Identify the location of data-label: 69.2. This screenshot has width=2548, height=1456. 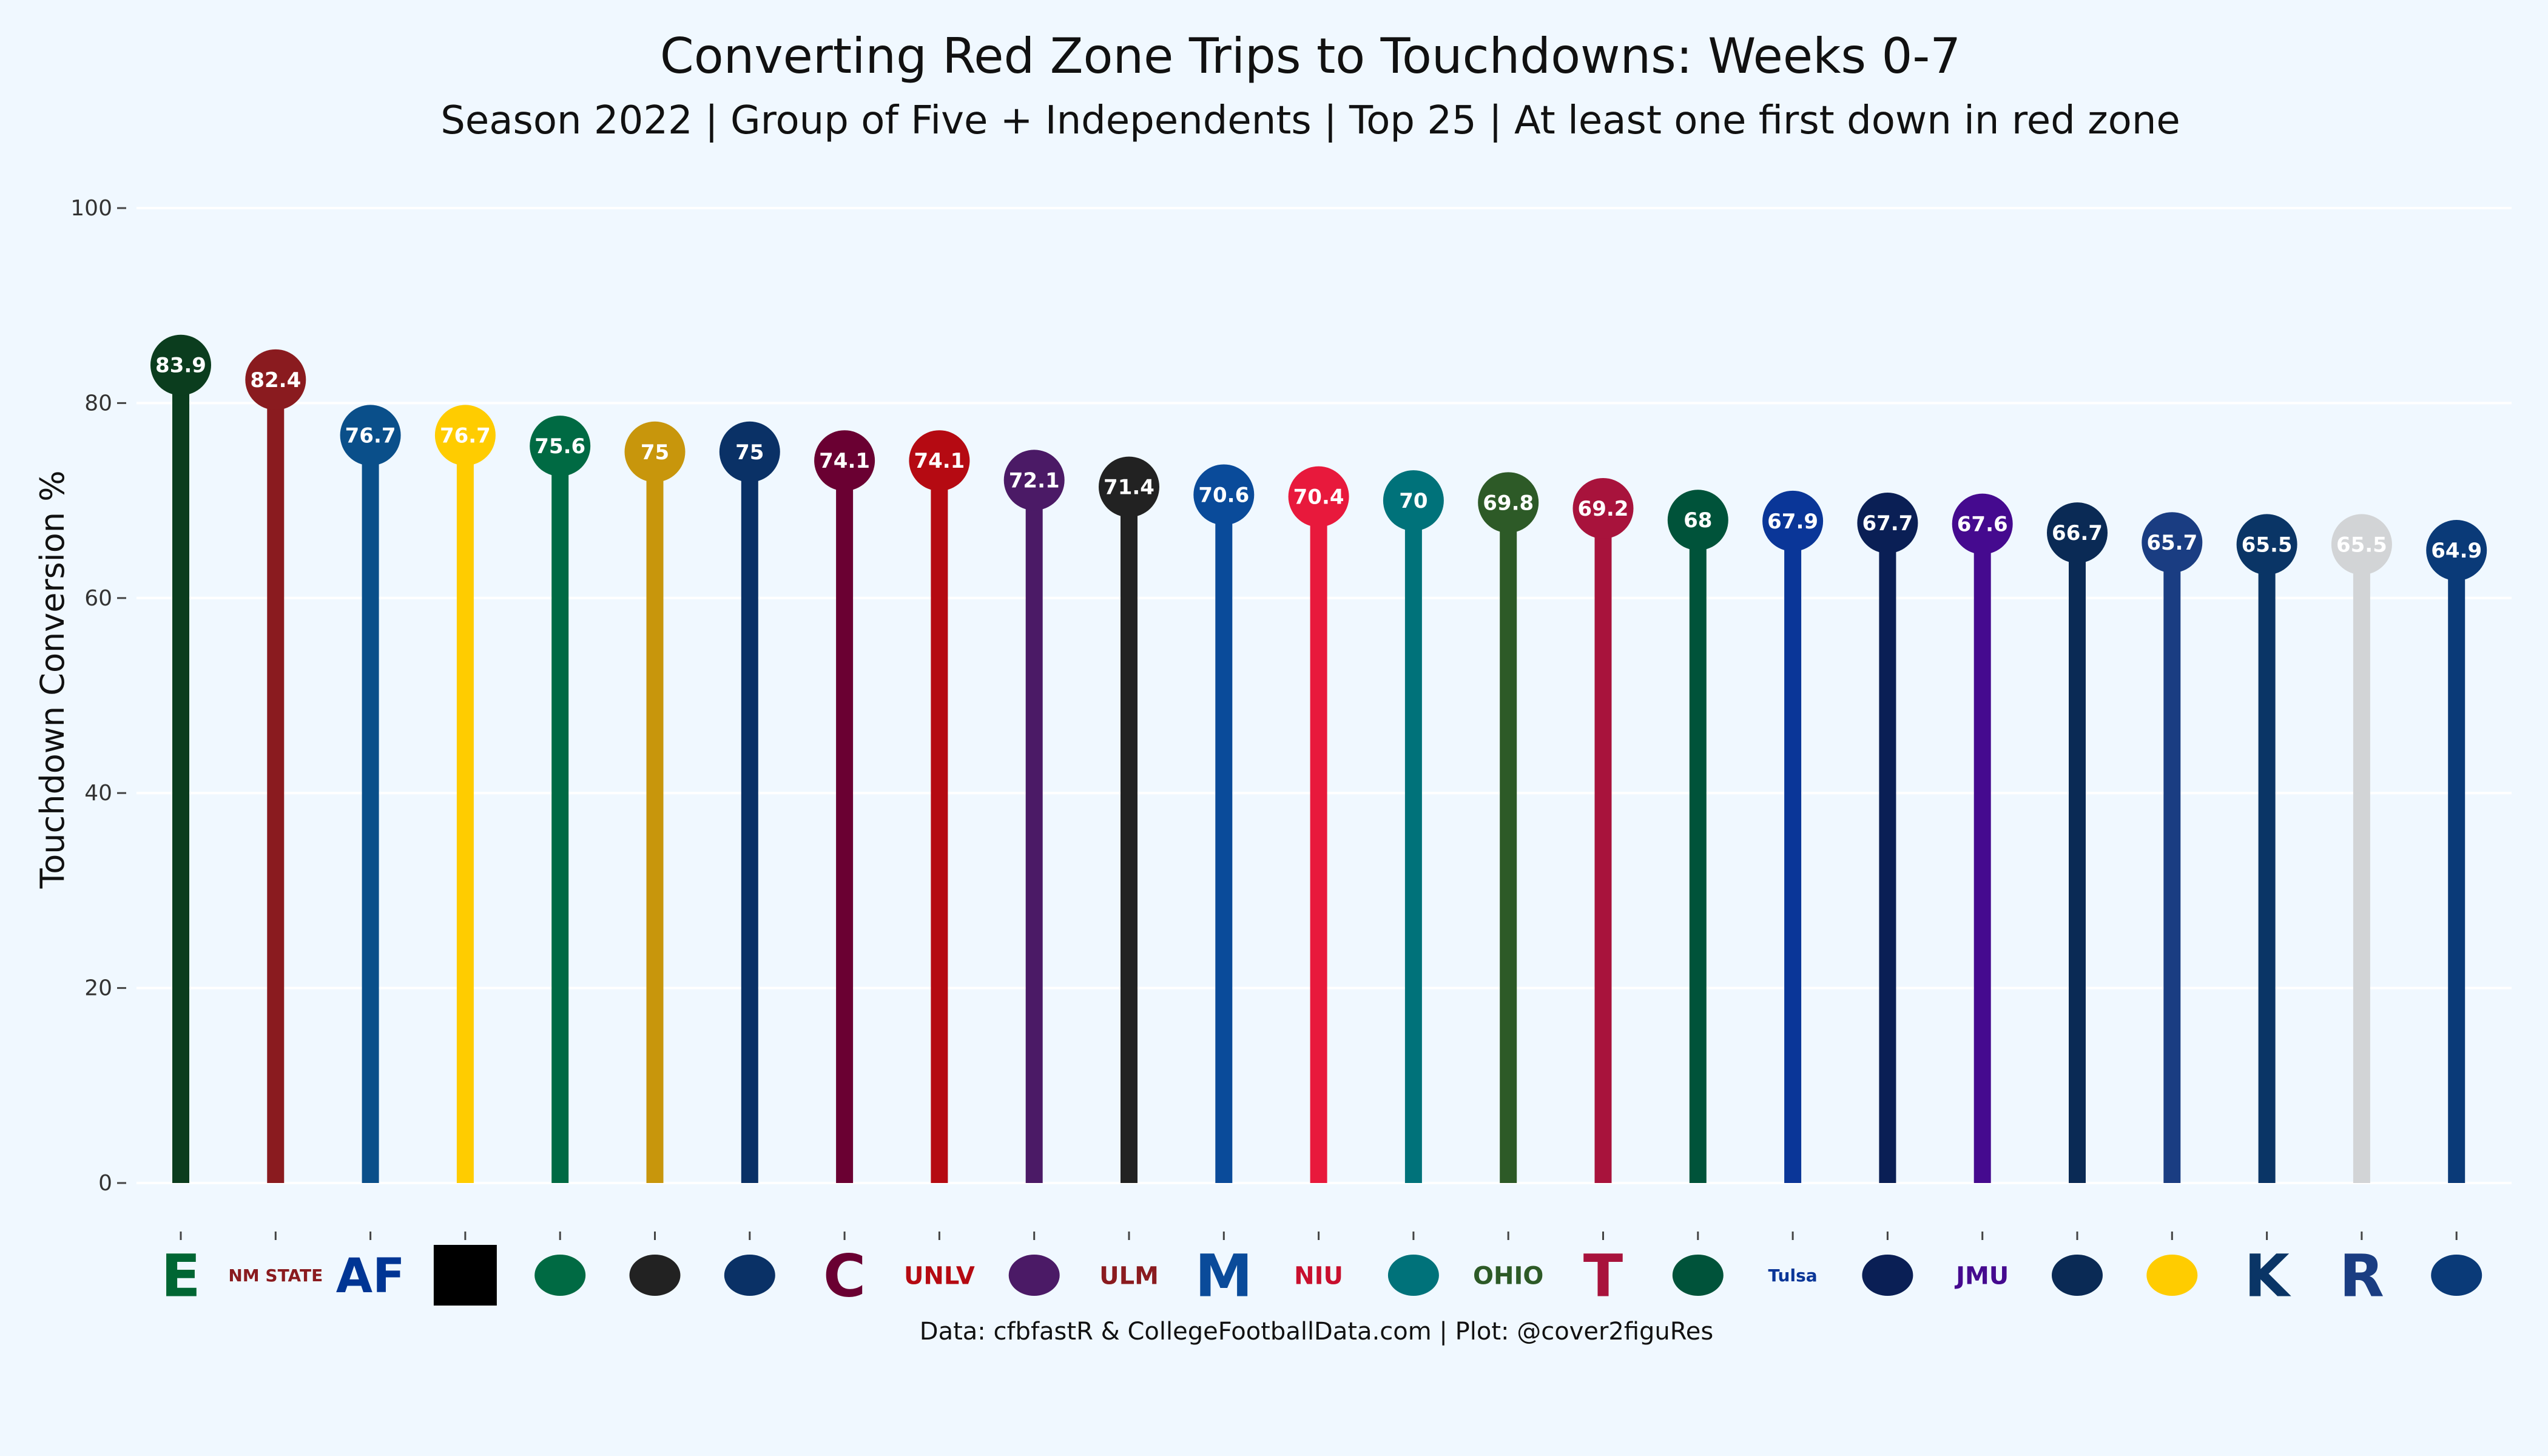
(1603, 509).